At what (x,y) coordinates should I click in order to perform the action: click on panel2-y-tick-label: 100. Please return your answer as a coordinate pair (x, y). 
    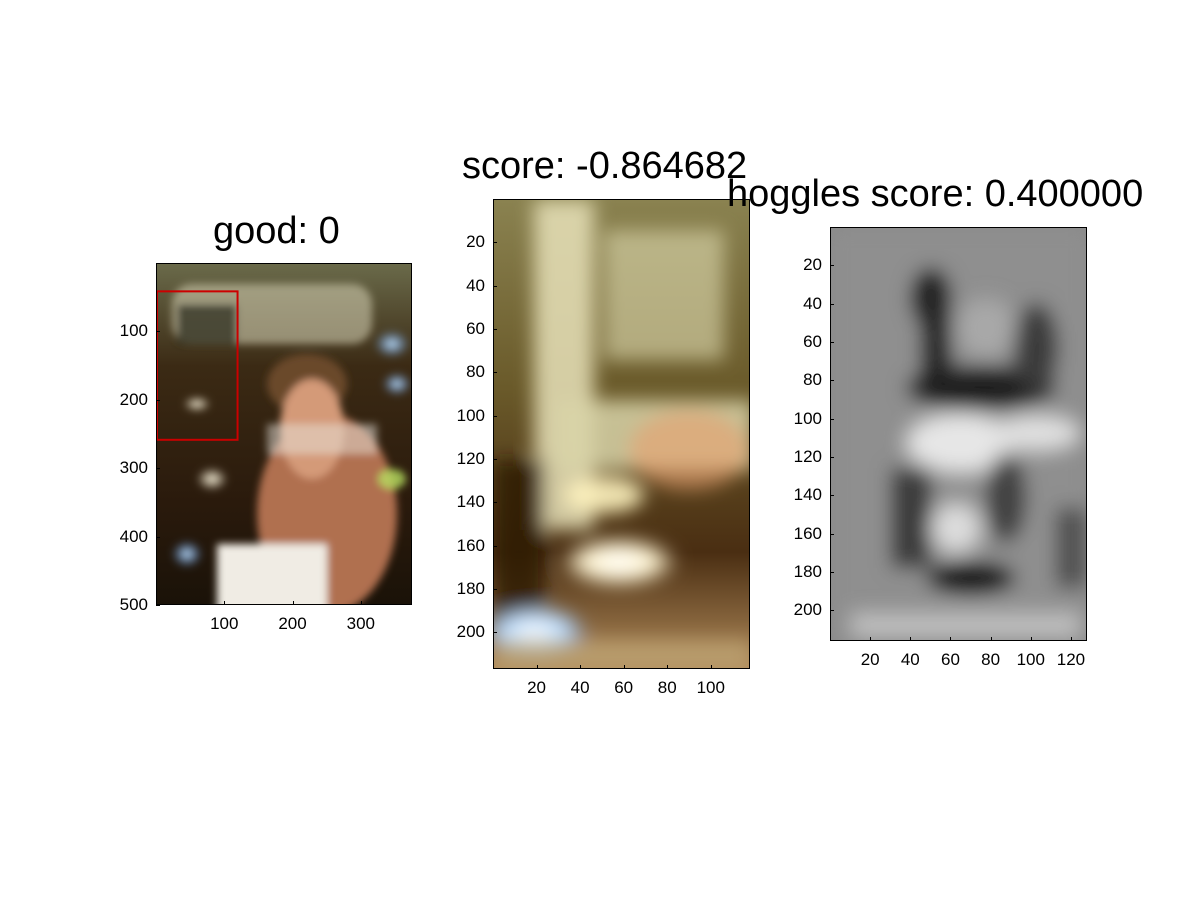
    Looking at the image, I should click on (461, 415).